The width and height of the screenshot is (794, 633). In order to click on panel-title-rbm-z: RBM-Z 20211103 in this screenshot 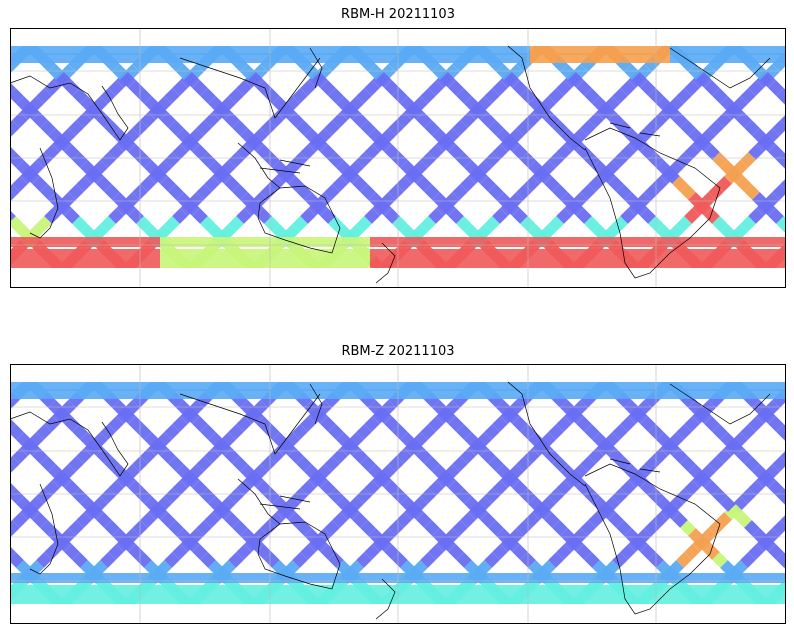, I will do `click(398, 351)`.